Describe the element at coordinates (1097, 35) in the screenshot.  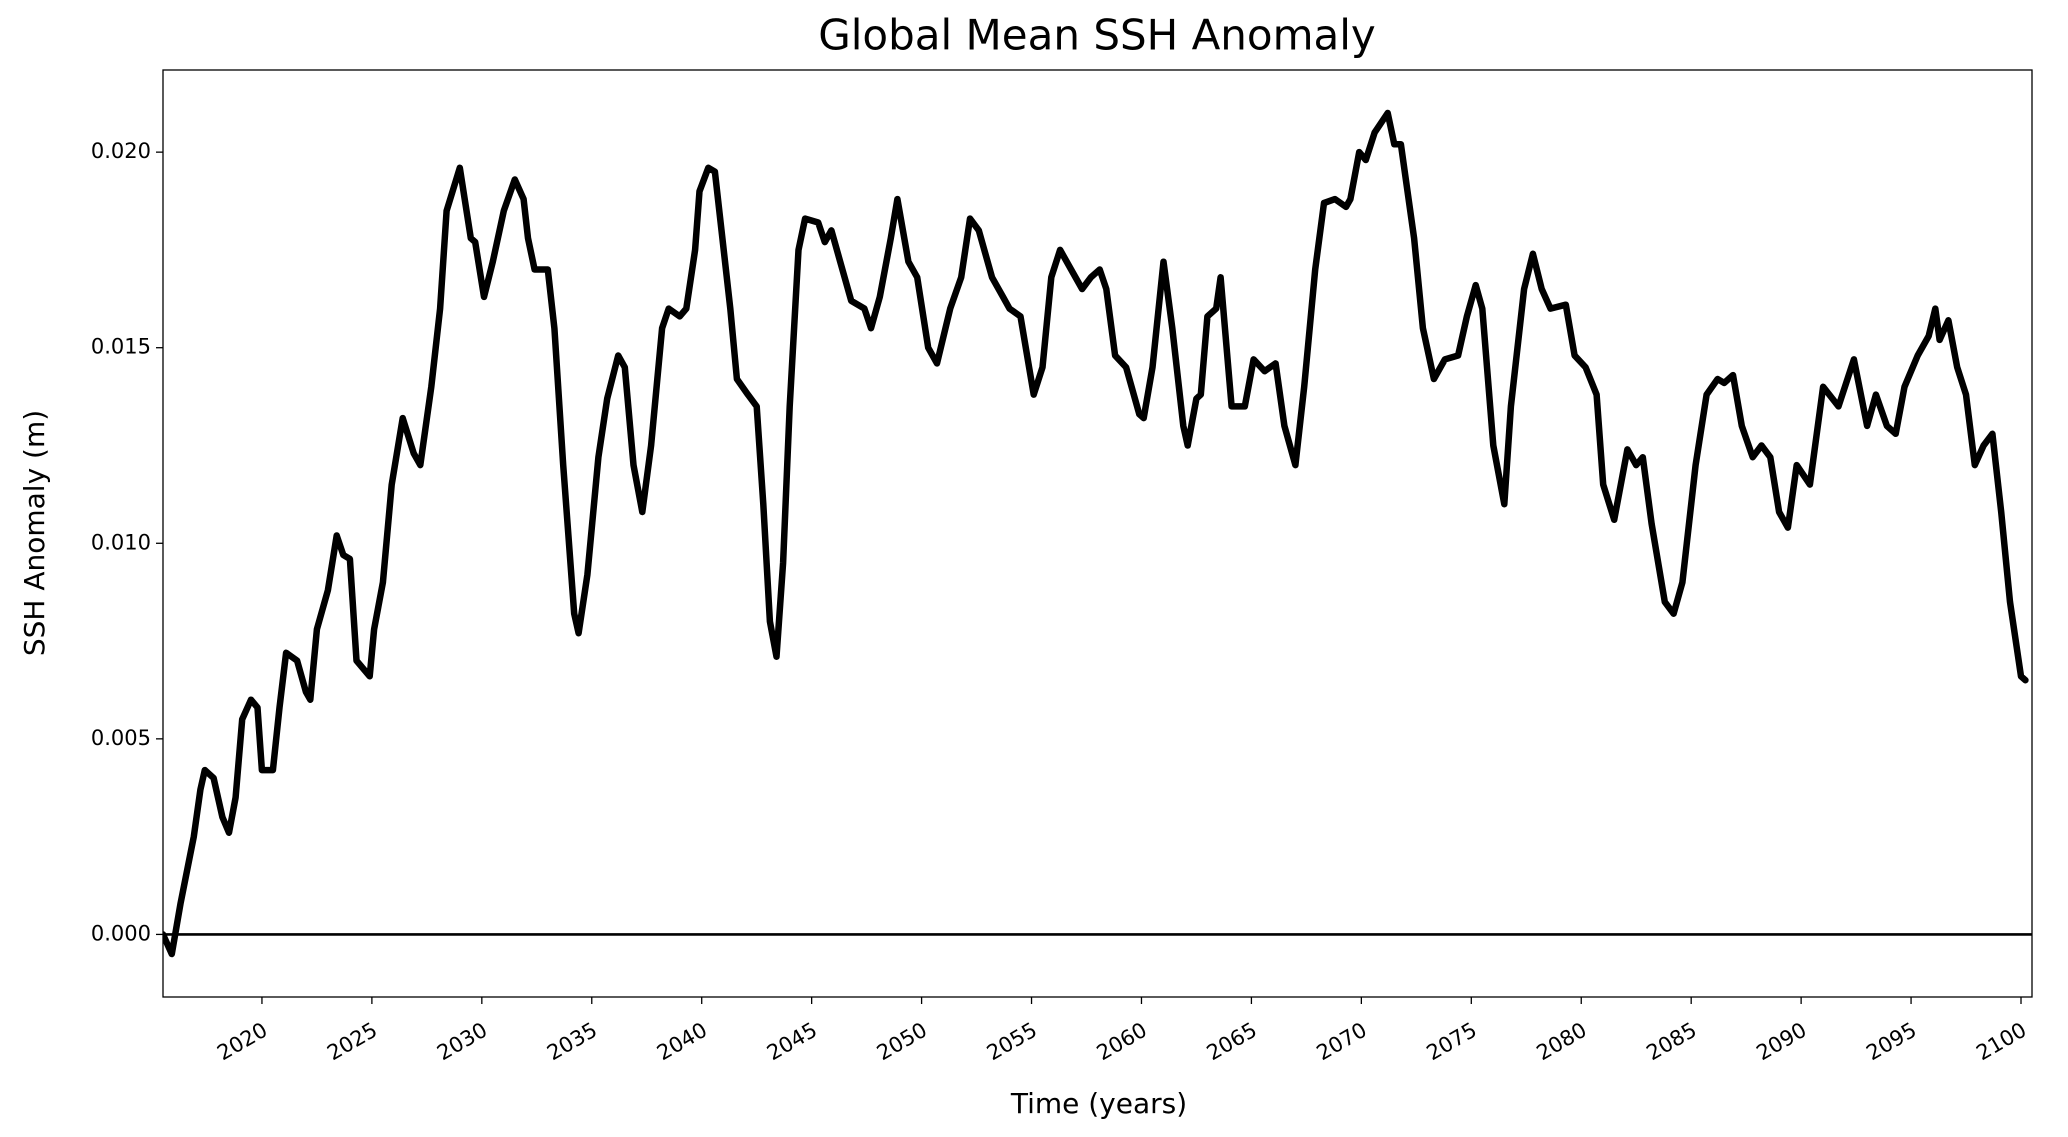
I see `chart-title: Global Mean SSH Anomaly` at that location.